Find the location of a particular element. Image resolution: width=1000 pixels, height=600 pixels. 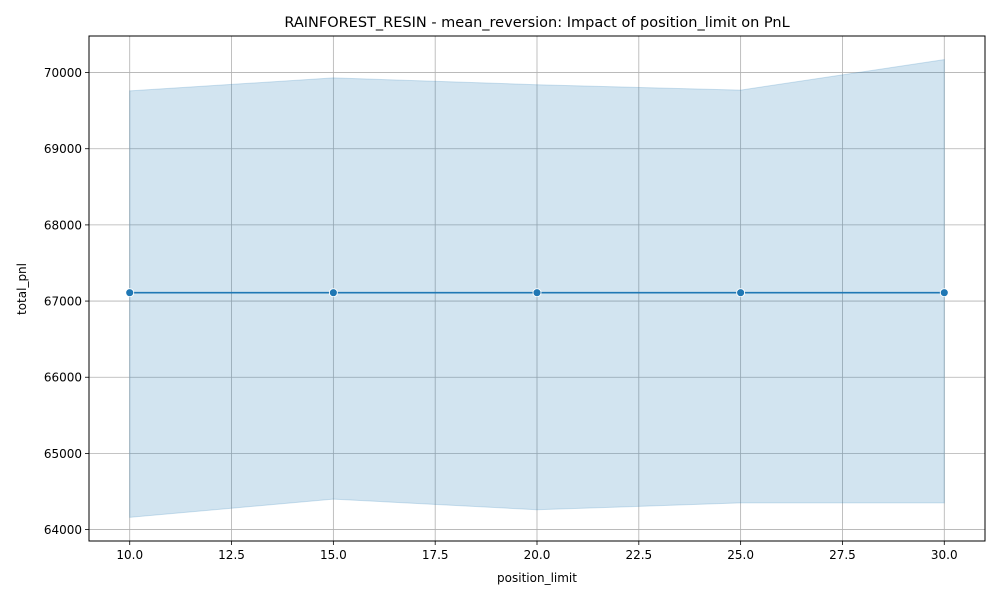

x-tick-label: 12.5 is located at coordinates (231, 555).